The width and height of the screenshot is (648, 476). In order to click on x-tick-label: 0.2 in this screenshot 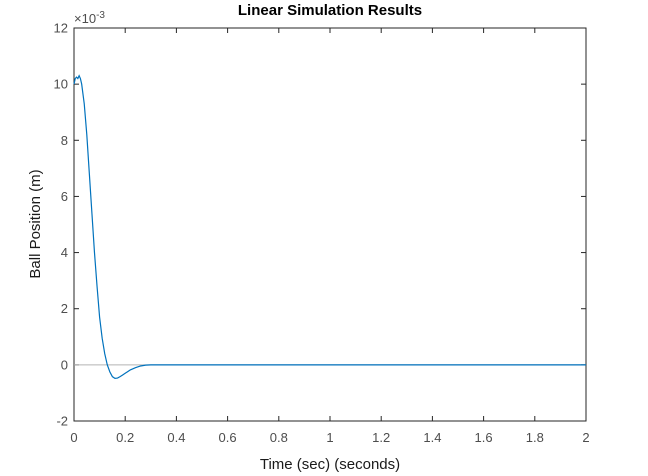, I will do `click(125, 437)`.